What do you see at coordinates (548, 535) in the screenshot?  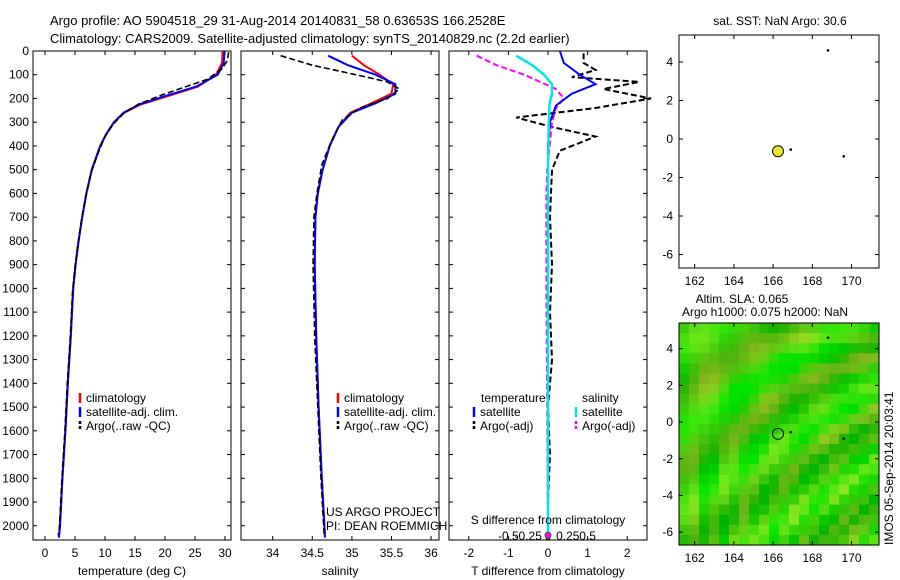 I see `diff-bottom-marker` at bounding box center [548, 535].